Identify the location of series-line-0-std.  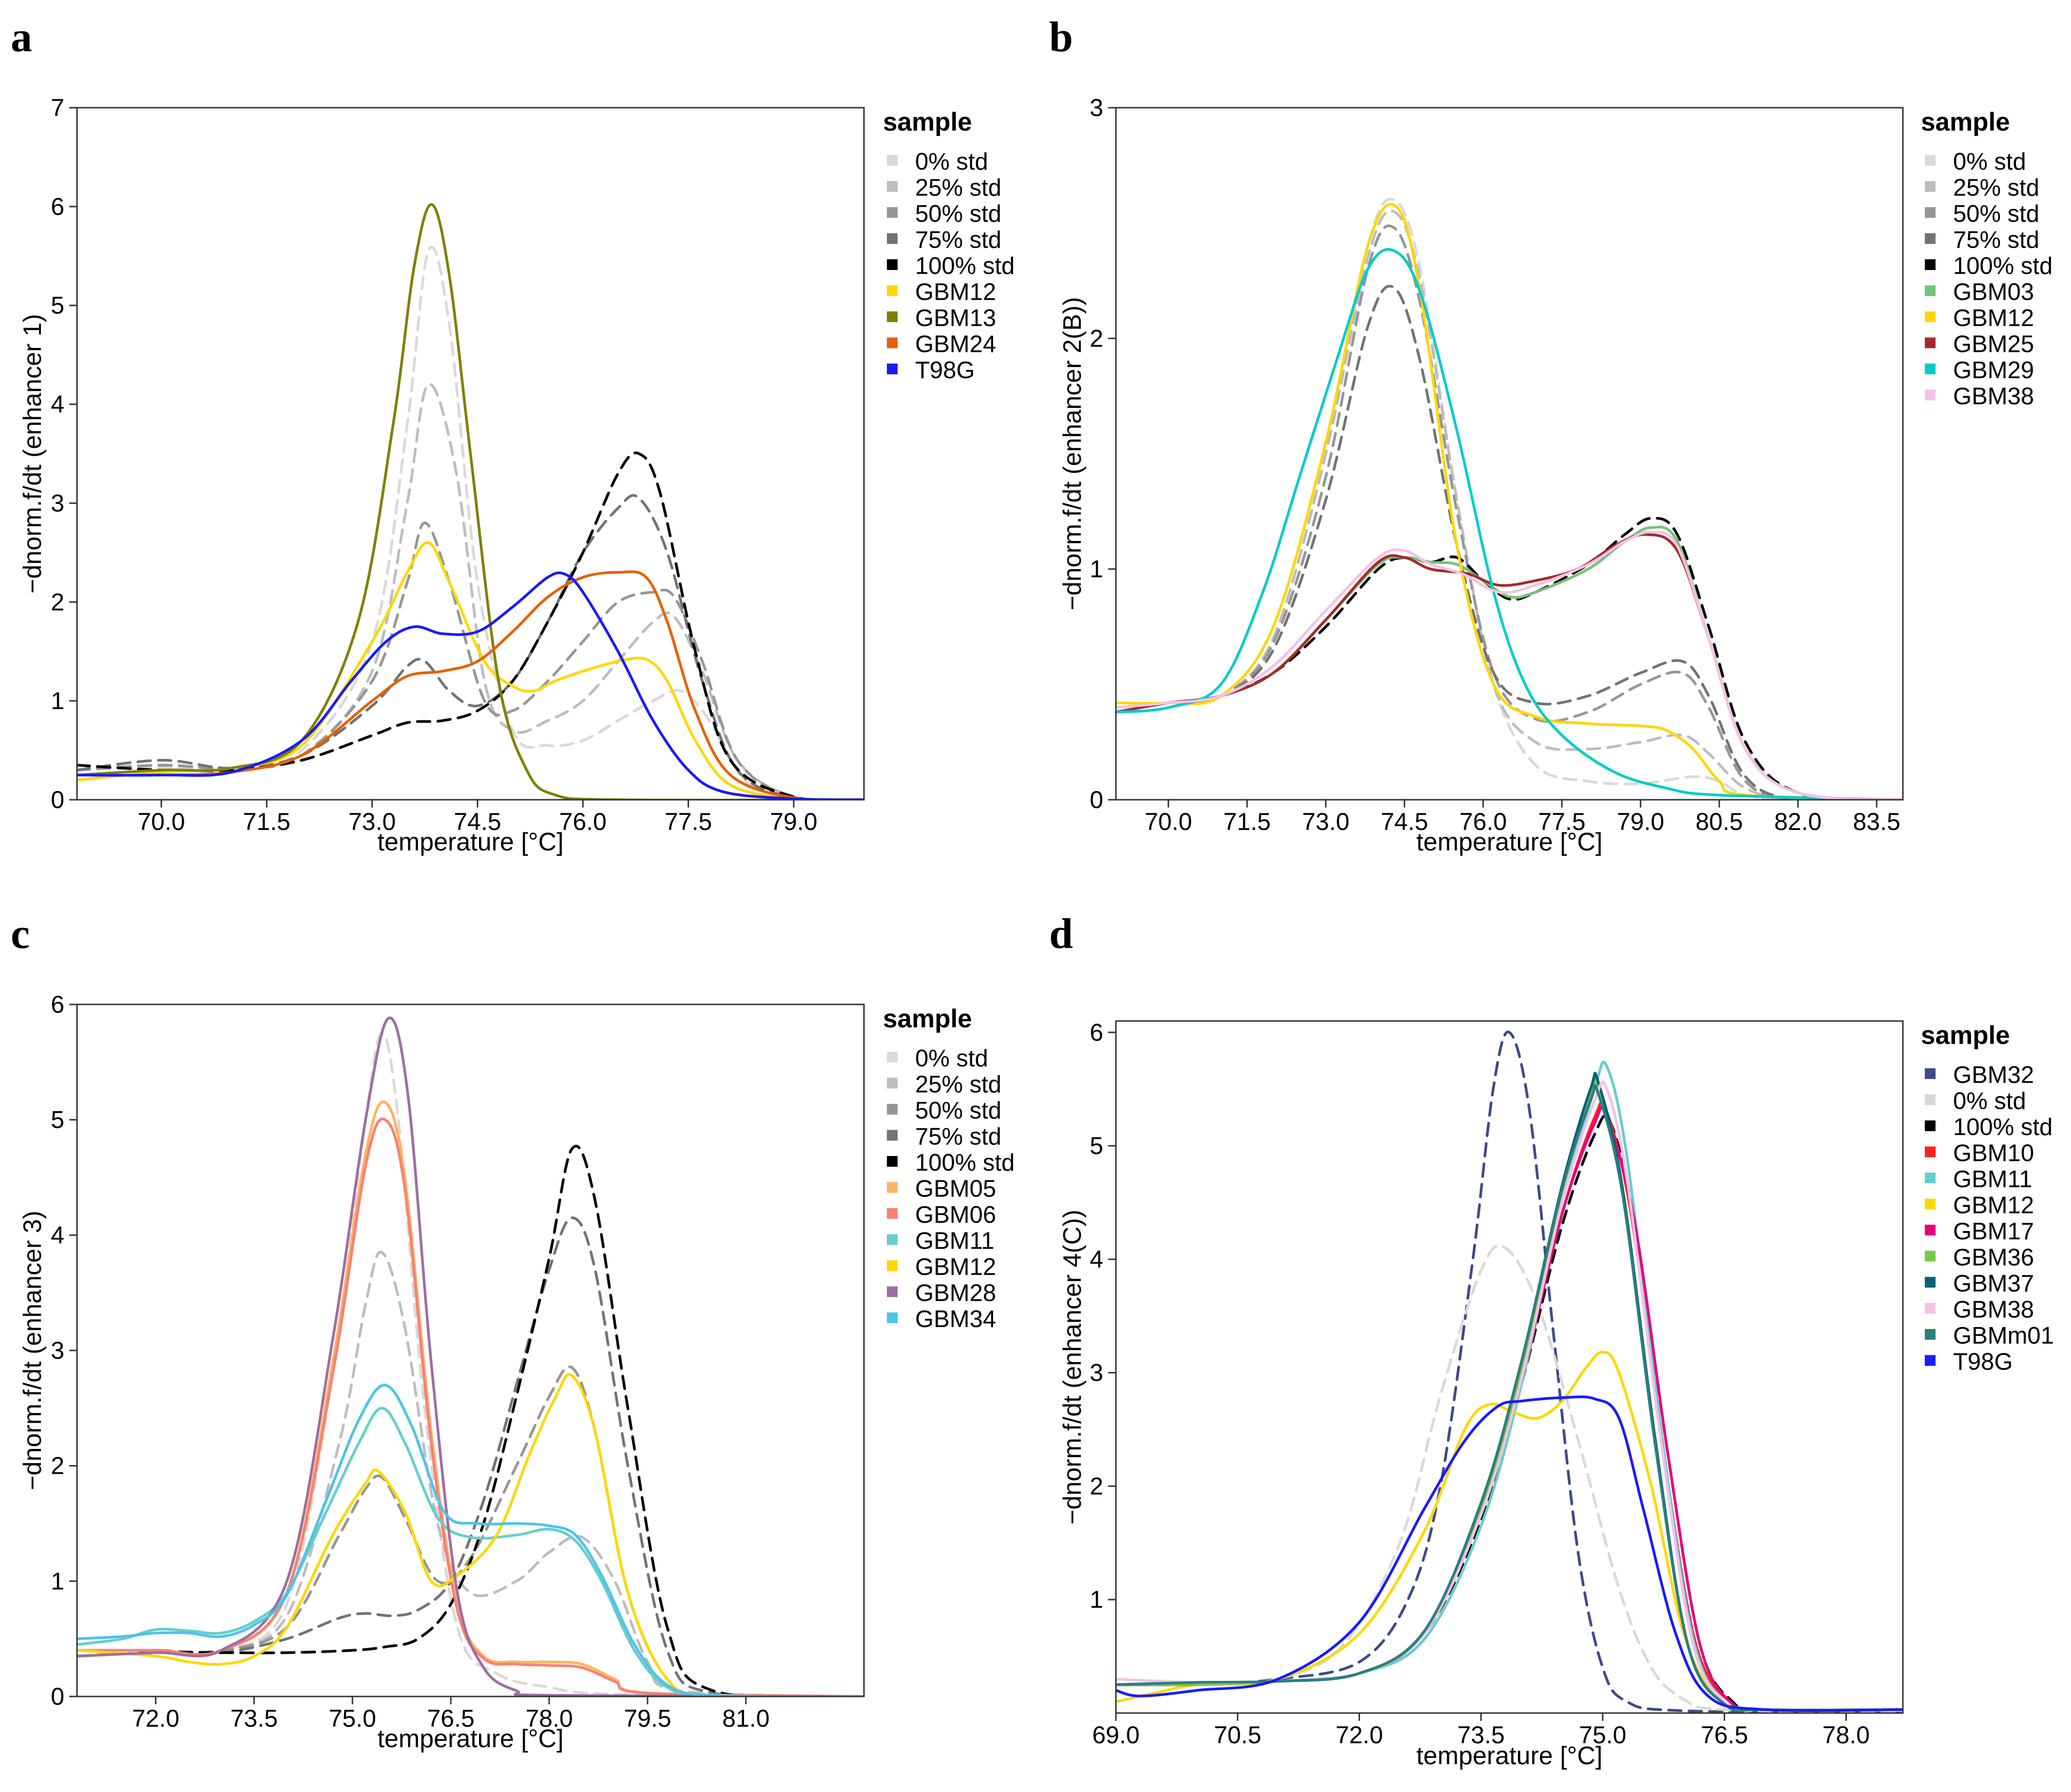
(470, 523).